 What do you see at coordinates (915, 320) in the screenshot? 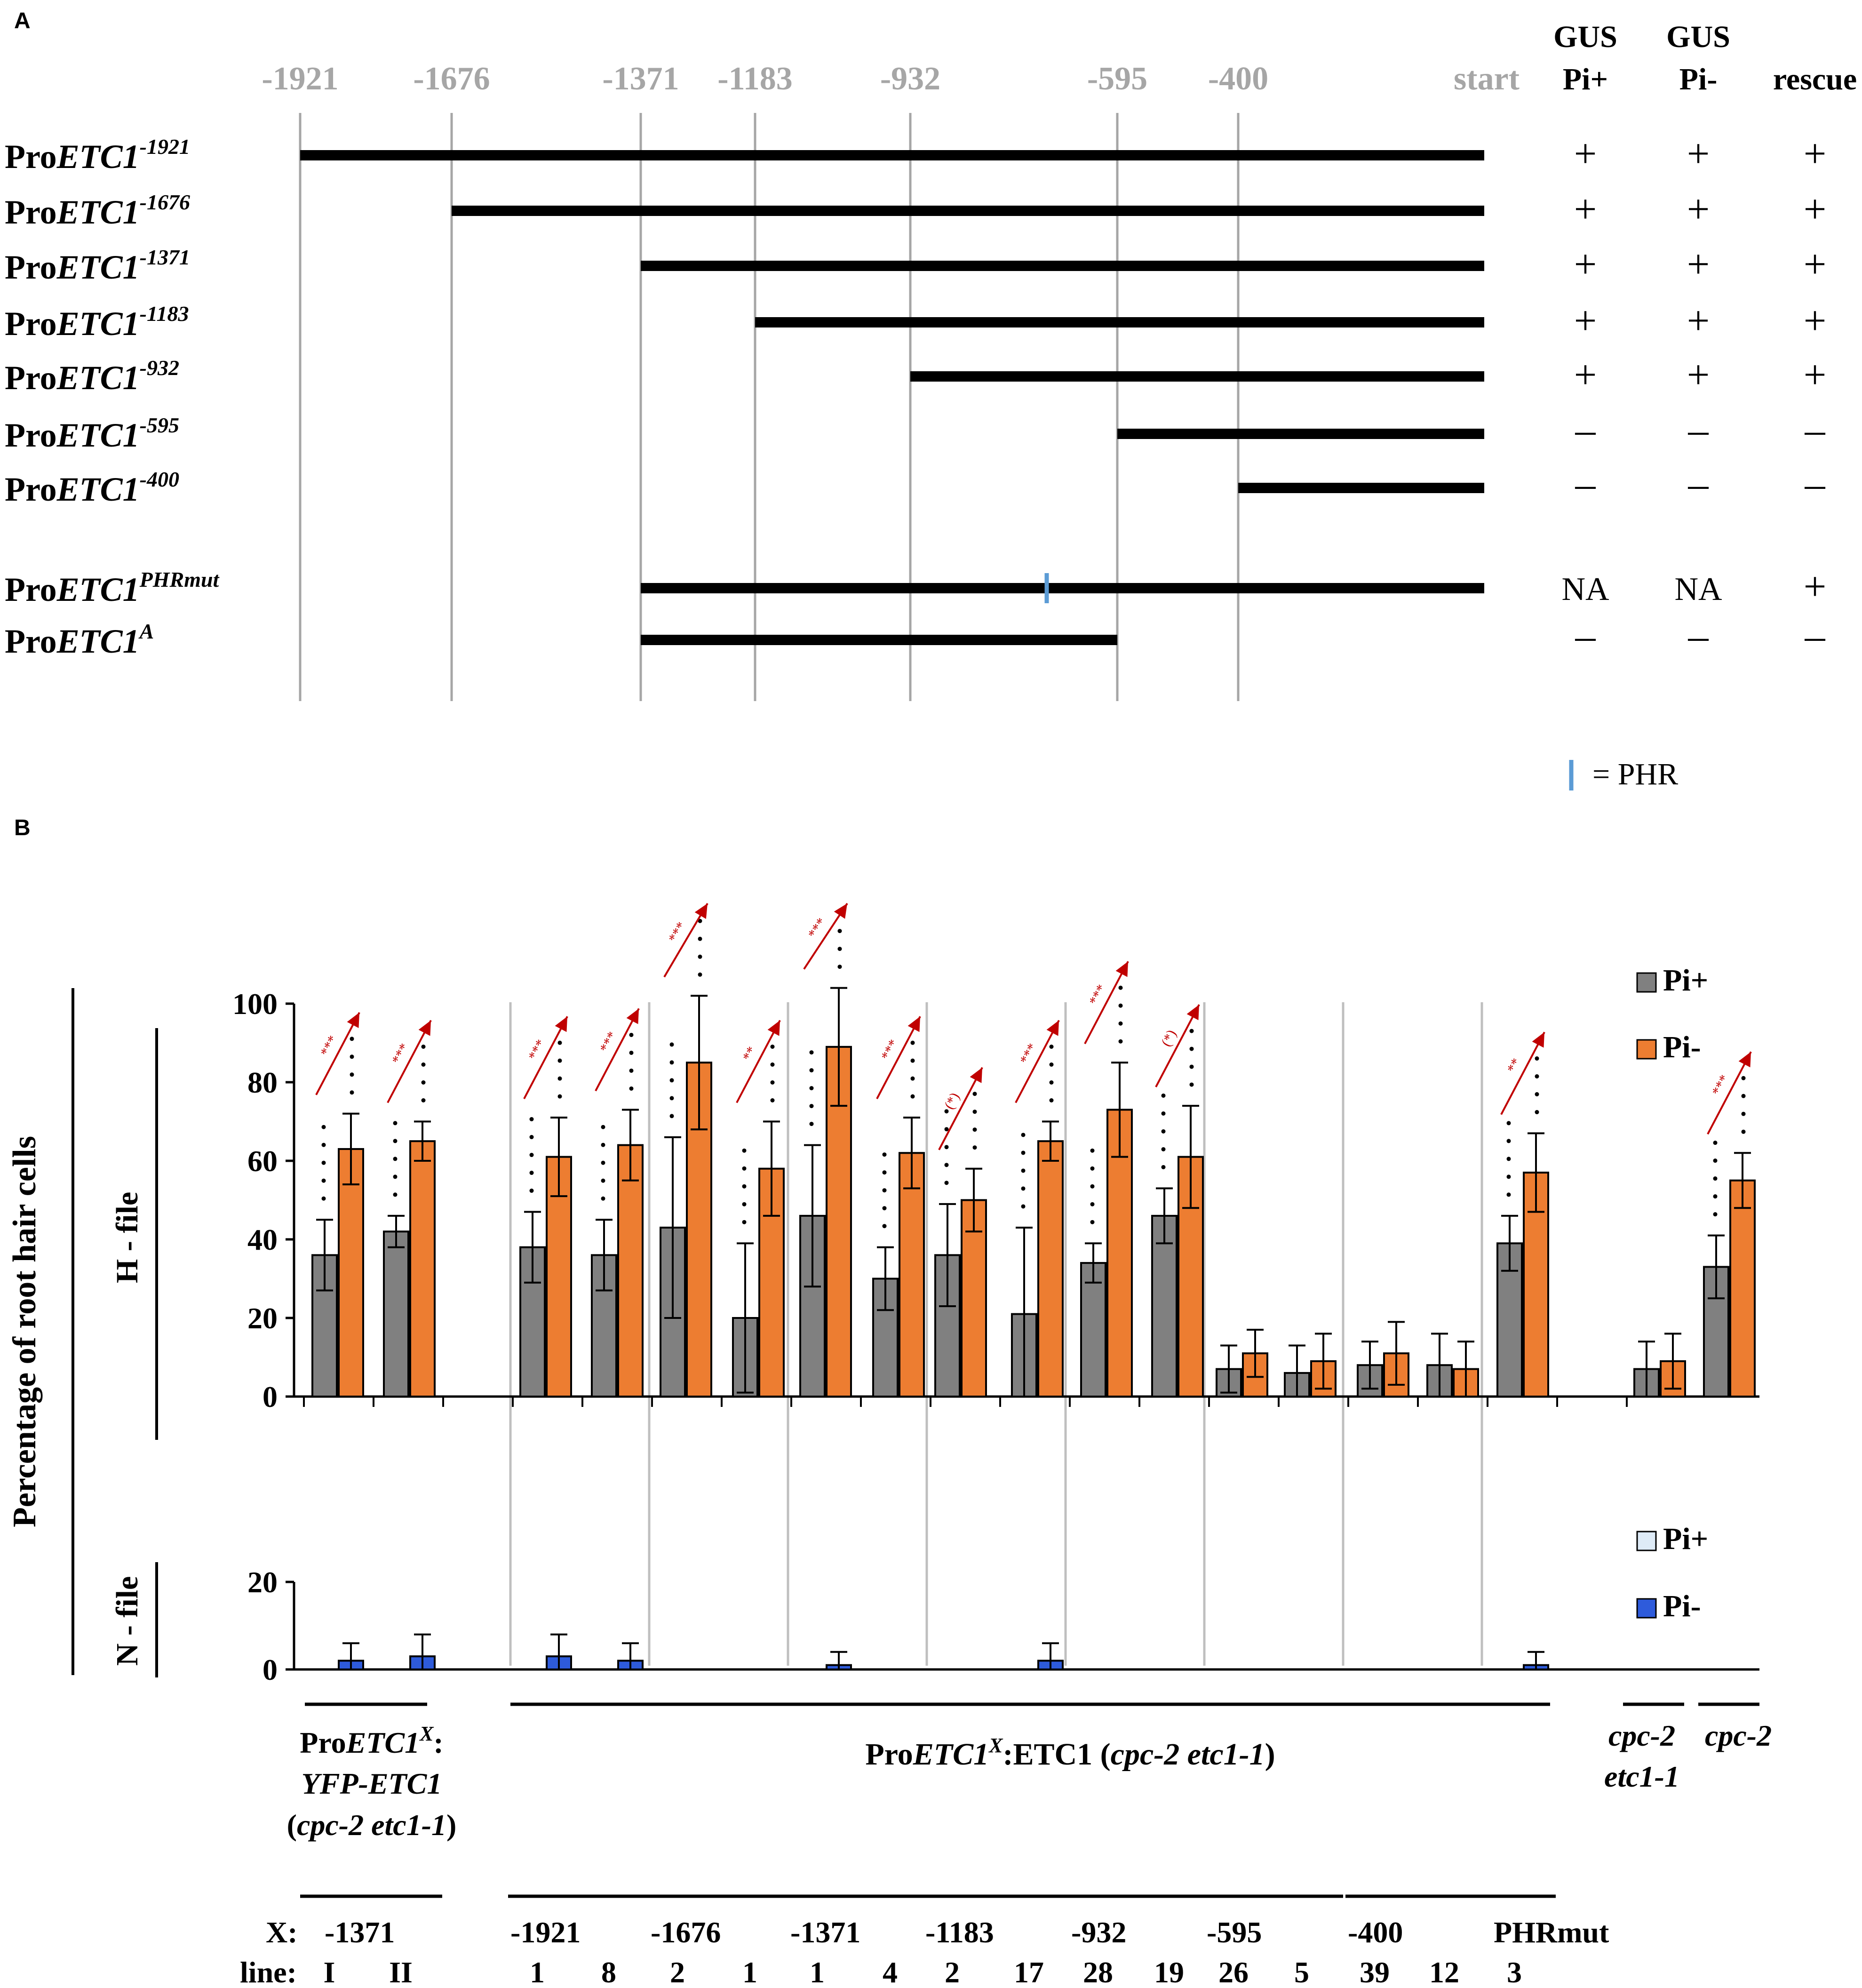
I see `construct-row: ProETC1-1183 + + +` at bounding box center [915, 320].